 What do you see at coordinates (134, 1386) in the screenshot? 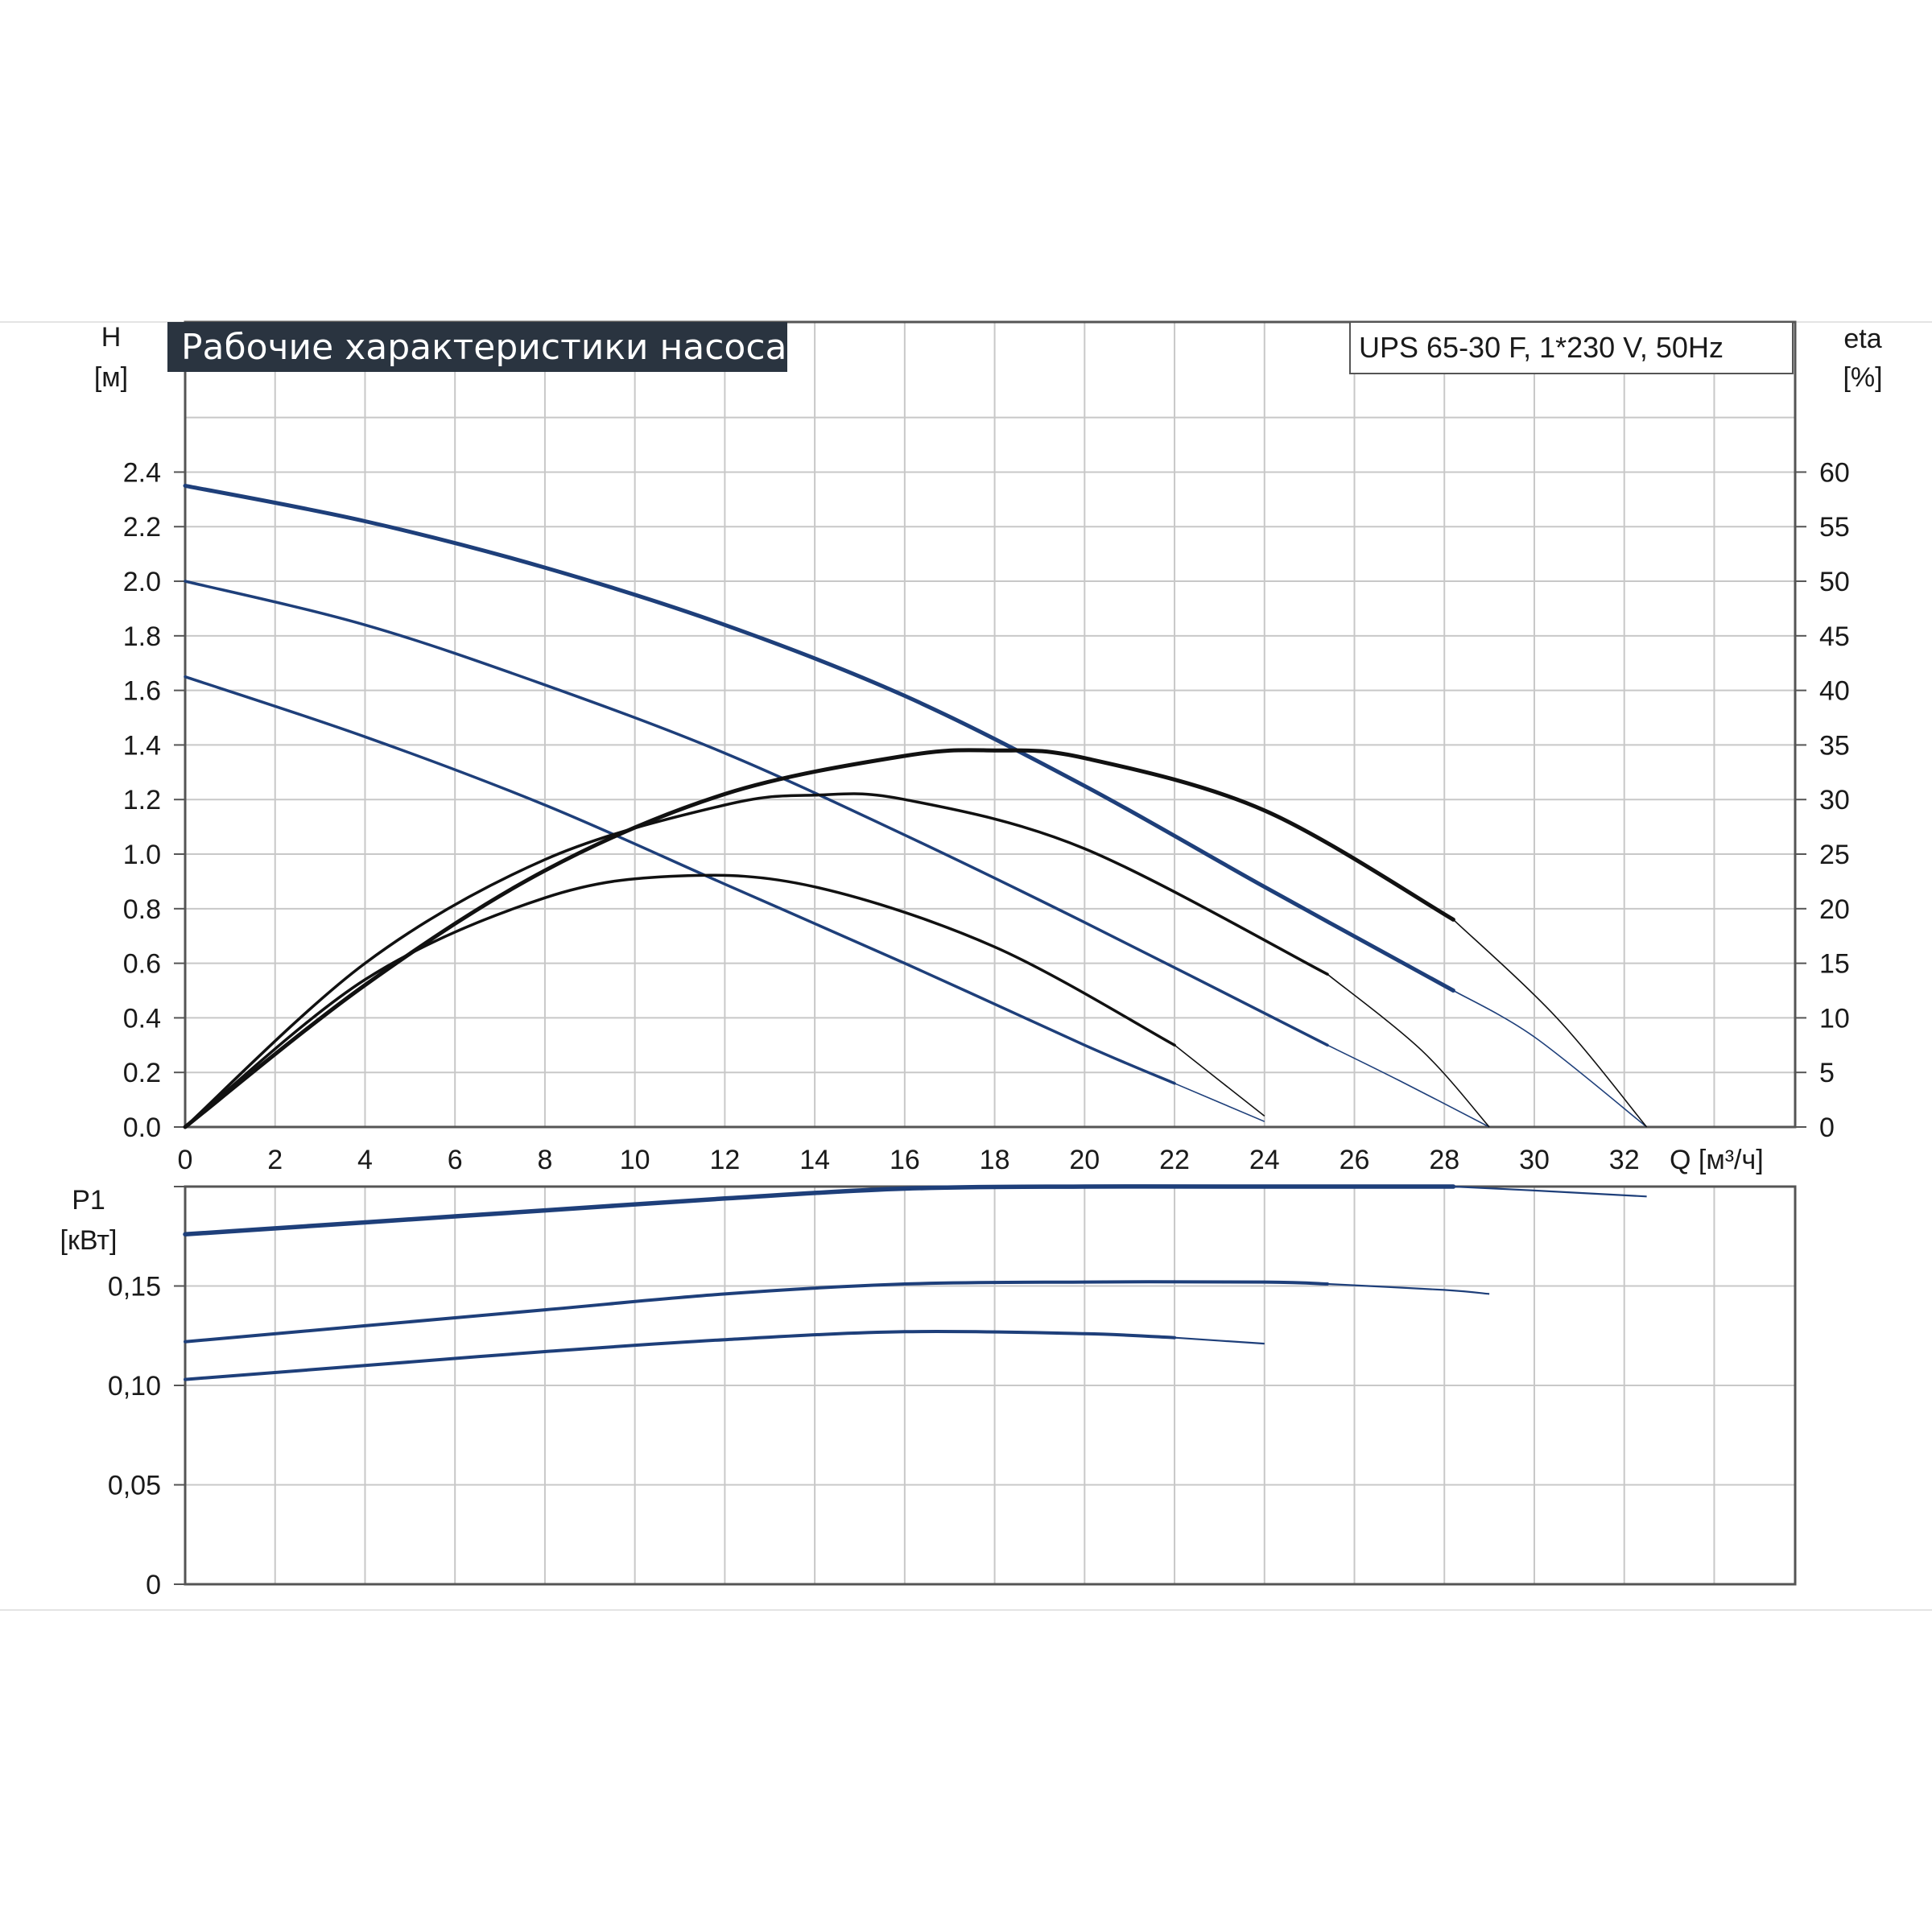
I see `power-tick-label: 0,10` at bounding box center [134, 1386].